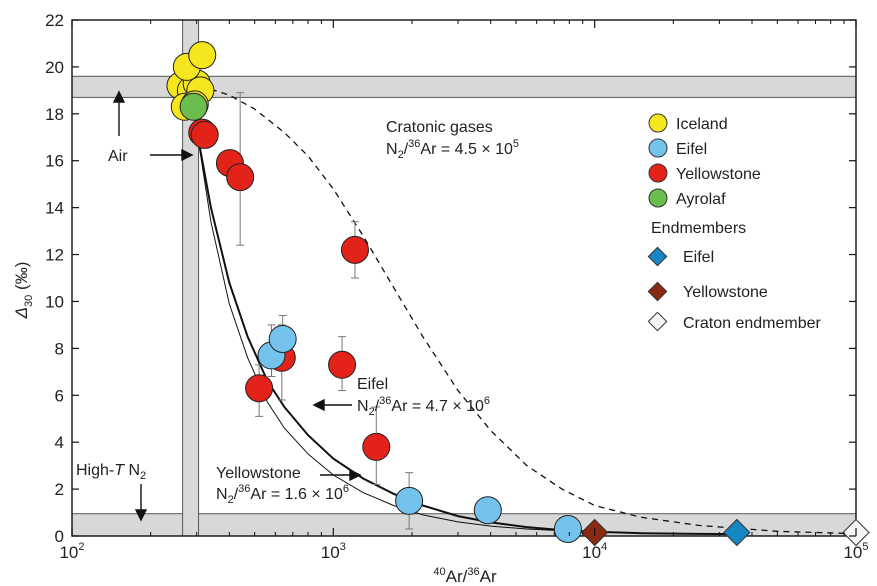 The image size is (877, 586). I want to click on y-tick-label: 0, so click(59, 536).